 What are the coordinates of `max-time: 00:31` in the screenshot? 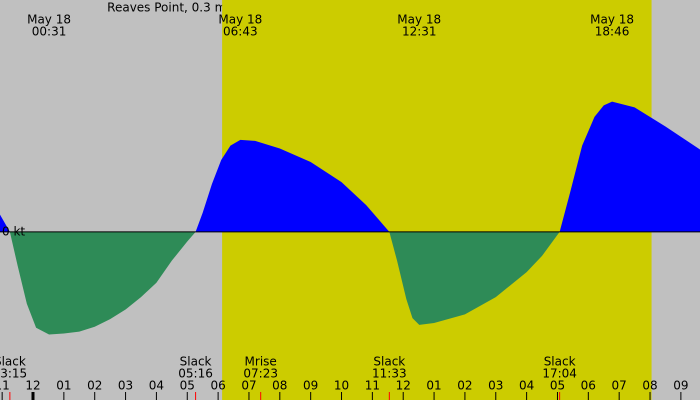 It's located at (49, 32).